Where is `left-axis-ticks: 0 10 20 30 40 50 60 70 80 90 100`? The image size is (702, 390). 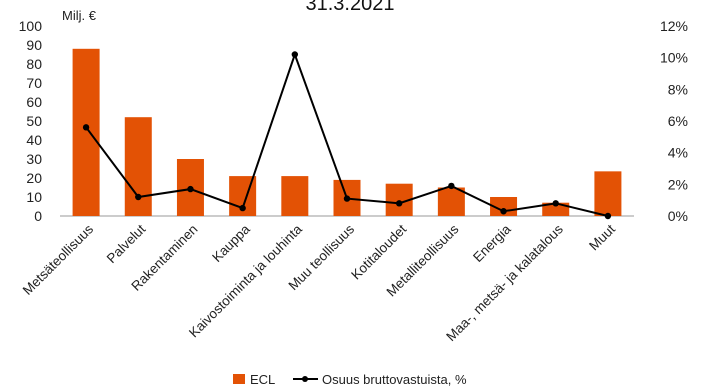 left-axis-ticks: 0 10 20 30 40 50 60 70 80 90 100 is located at coordinates (31, 121).